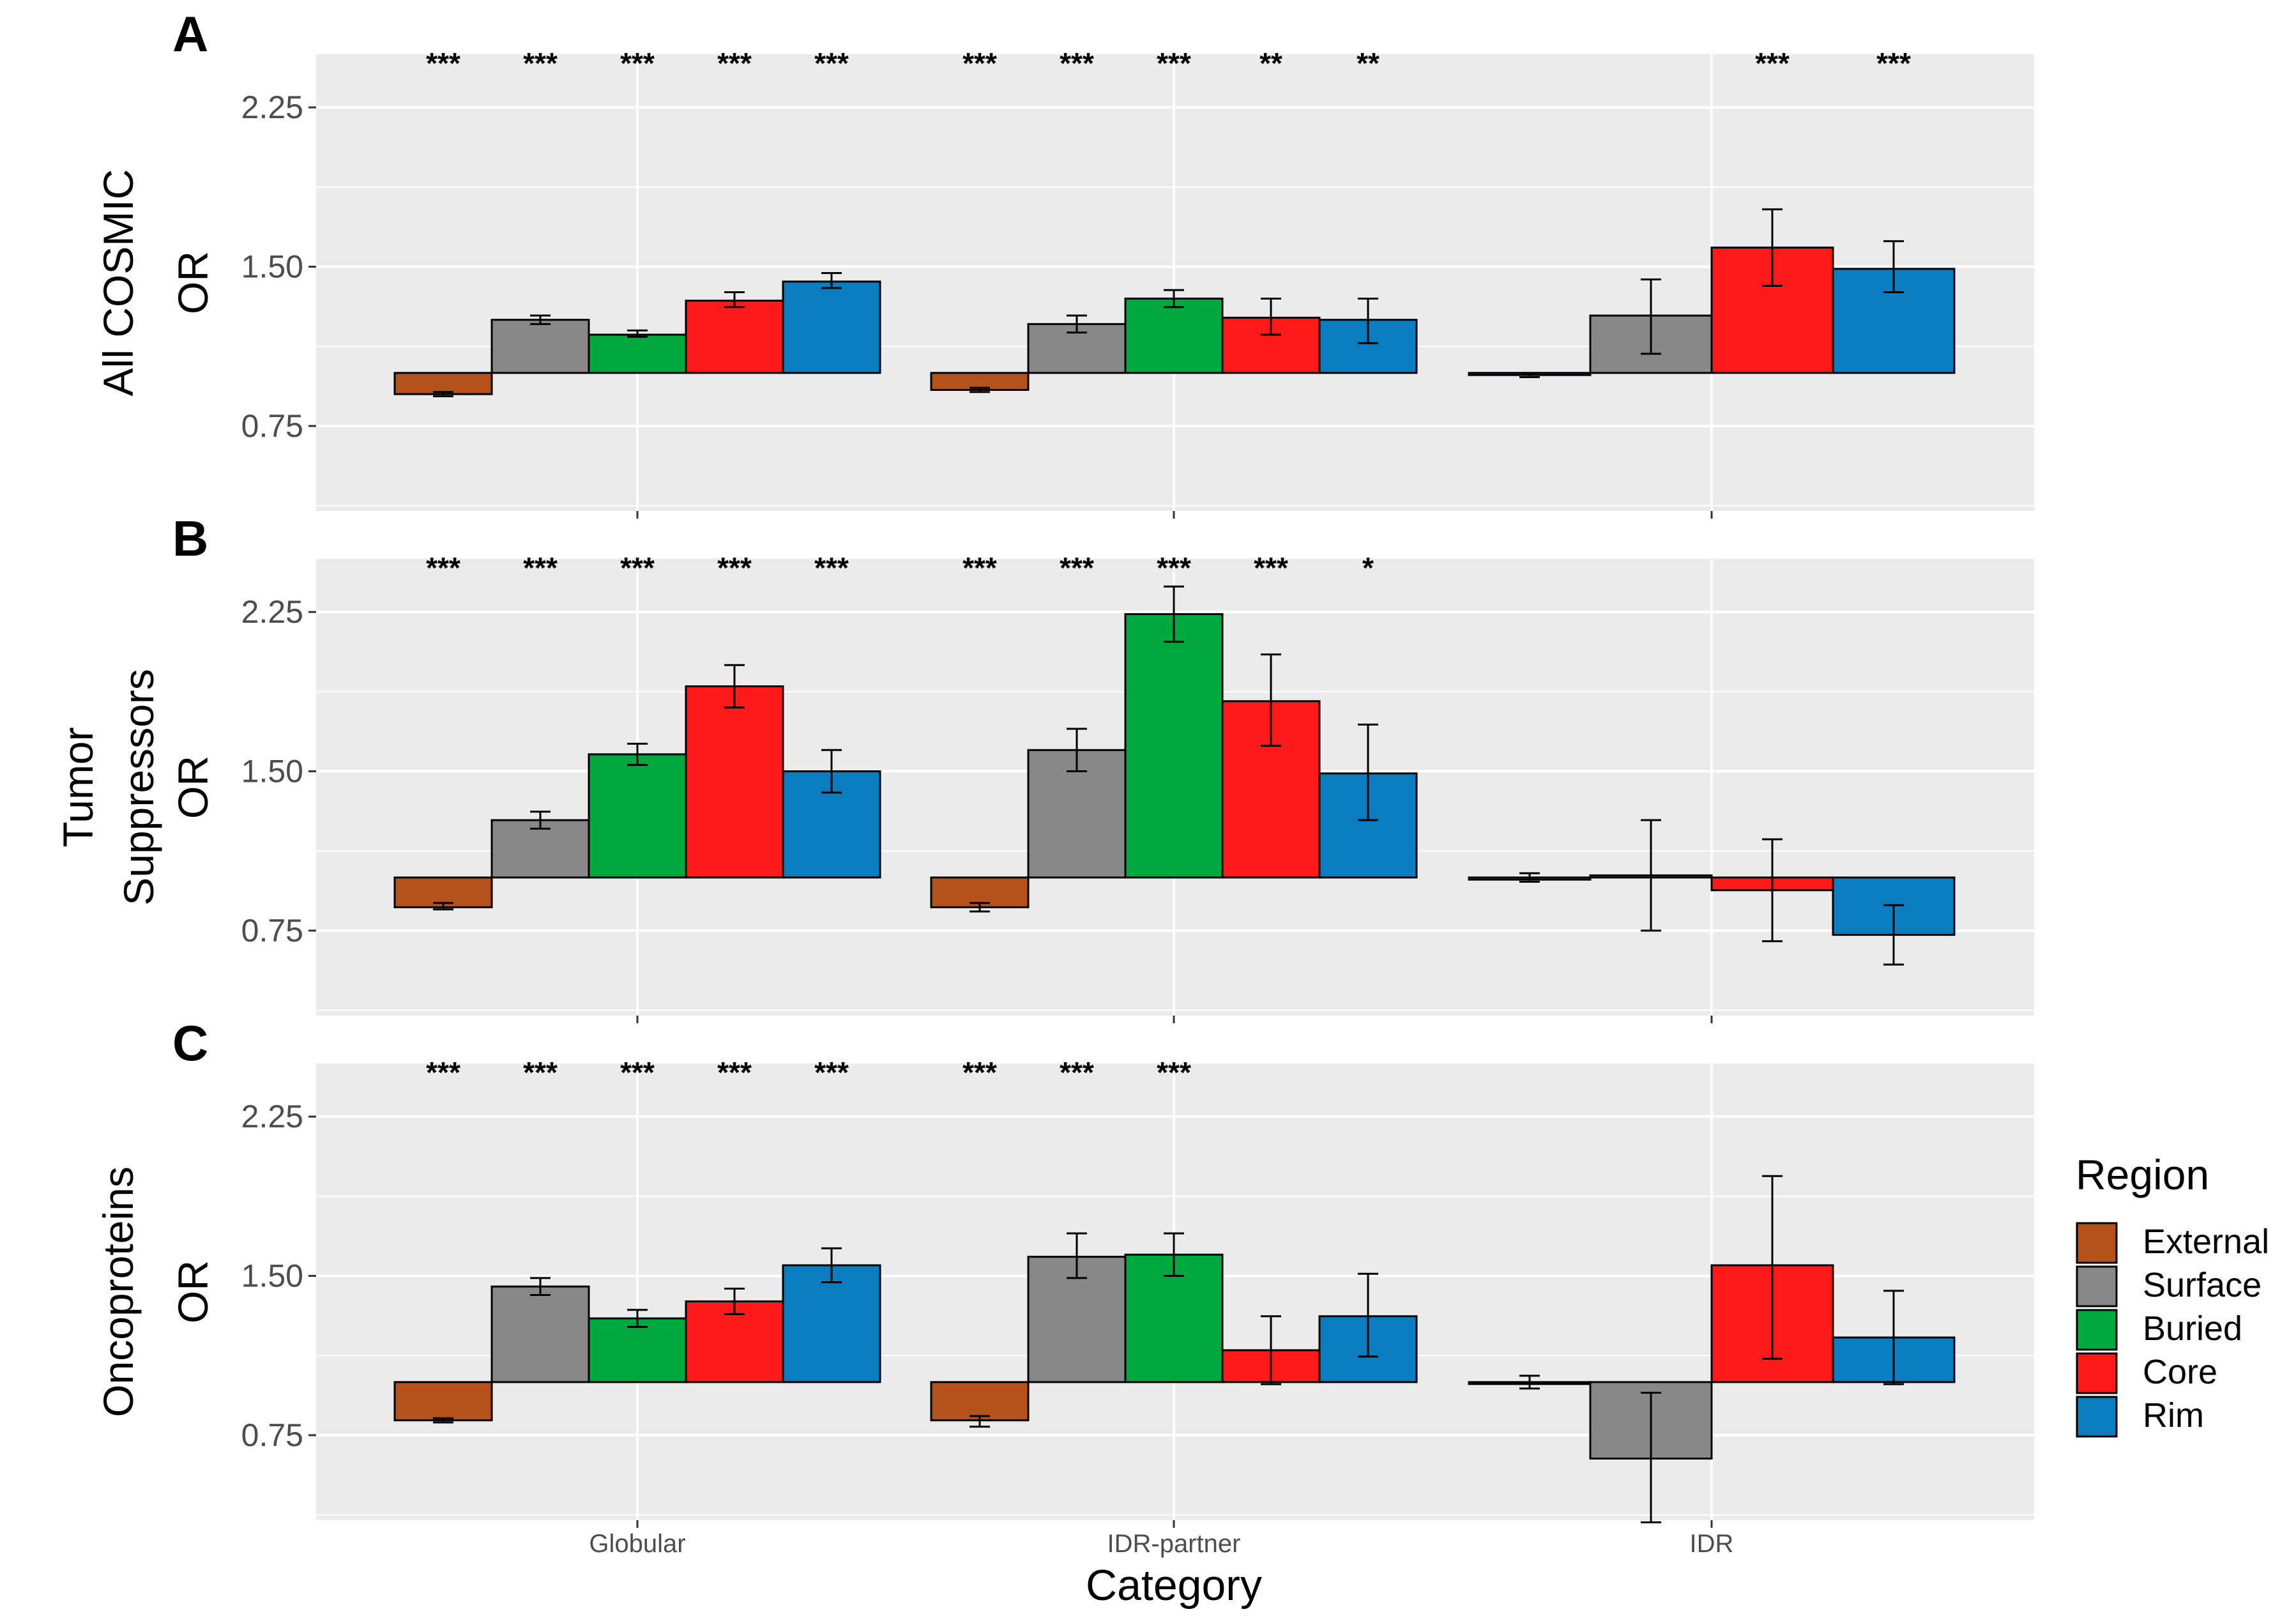 The width and height of the screenshot is (2296, 1623). What do you see at coordinates (2180, 1372) in the screenshot?
I see `legend-label-core: Core` at bounding box center [2180, 1372].